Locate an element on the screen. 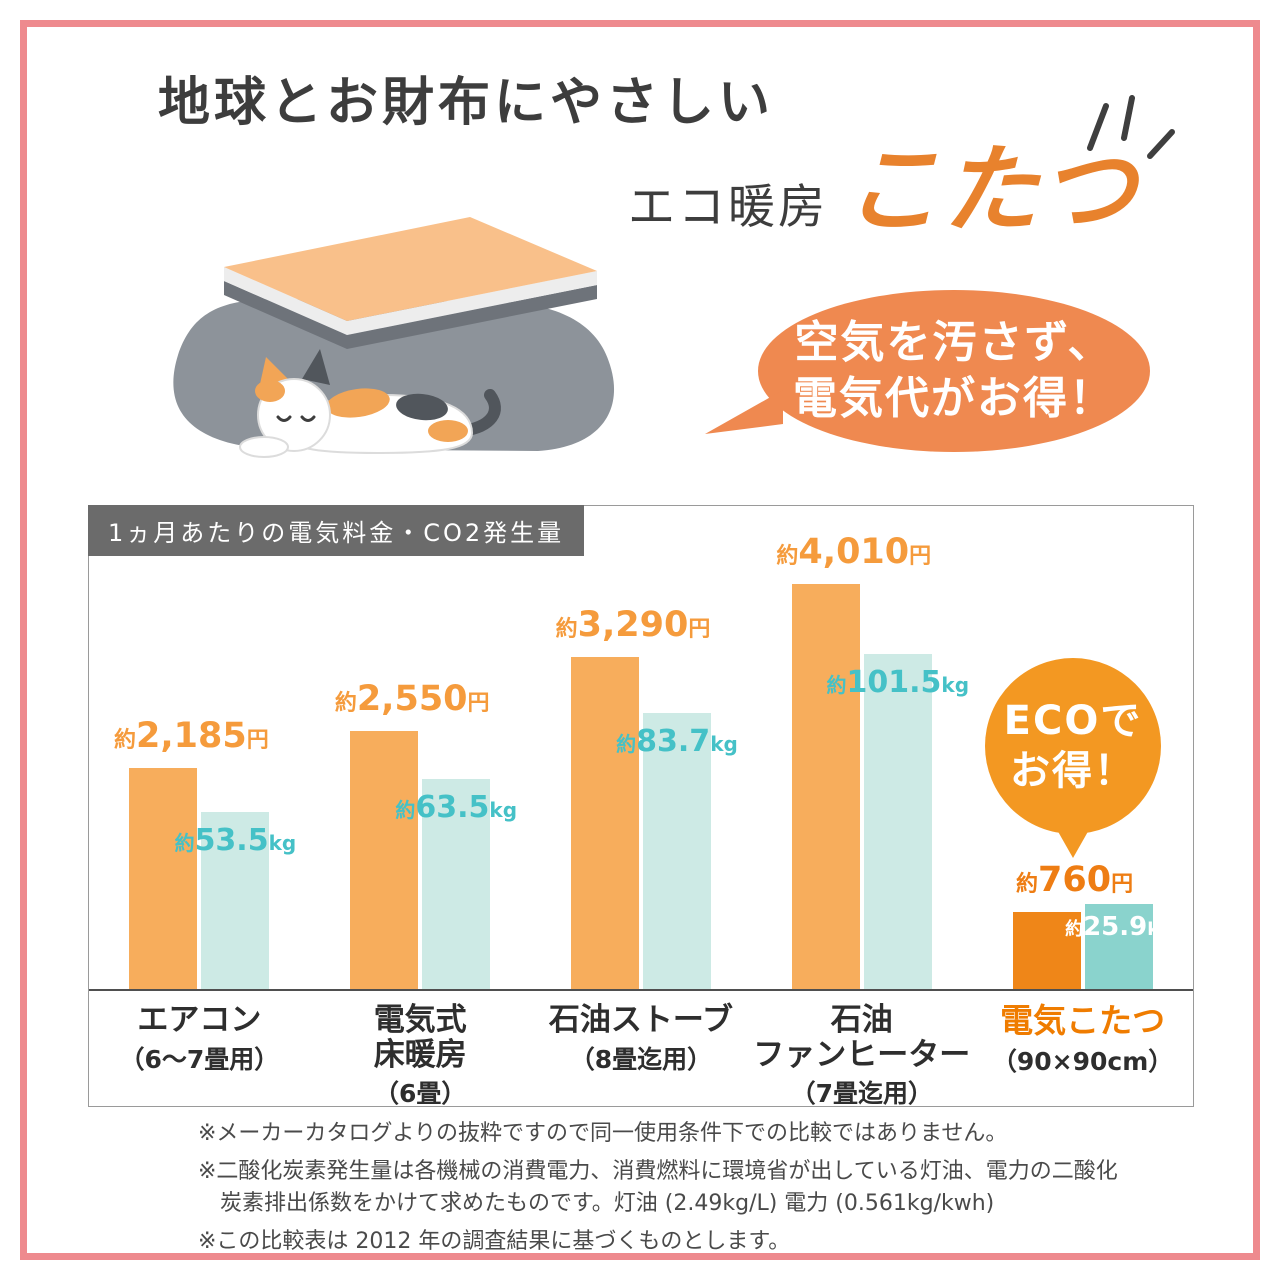 The width and height of the screenshot is (1280, 1280). bar-column: 約2,550円約63.5kg is located at coordinates (420, 747).